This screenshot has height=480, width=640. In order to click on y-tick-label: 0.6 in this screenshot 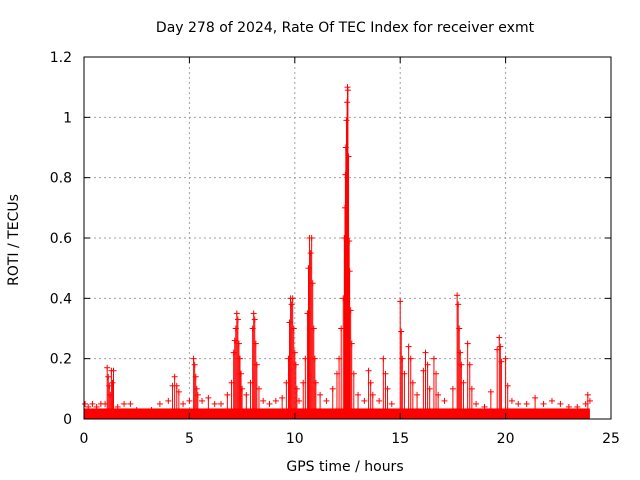, I will do `click(61, 239)`.